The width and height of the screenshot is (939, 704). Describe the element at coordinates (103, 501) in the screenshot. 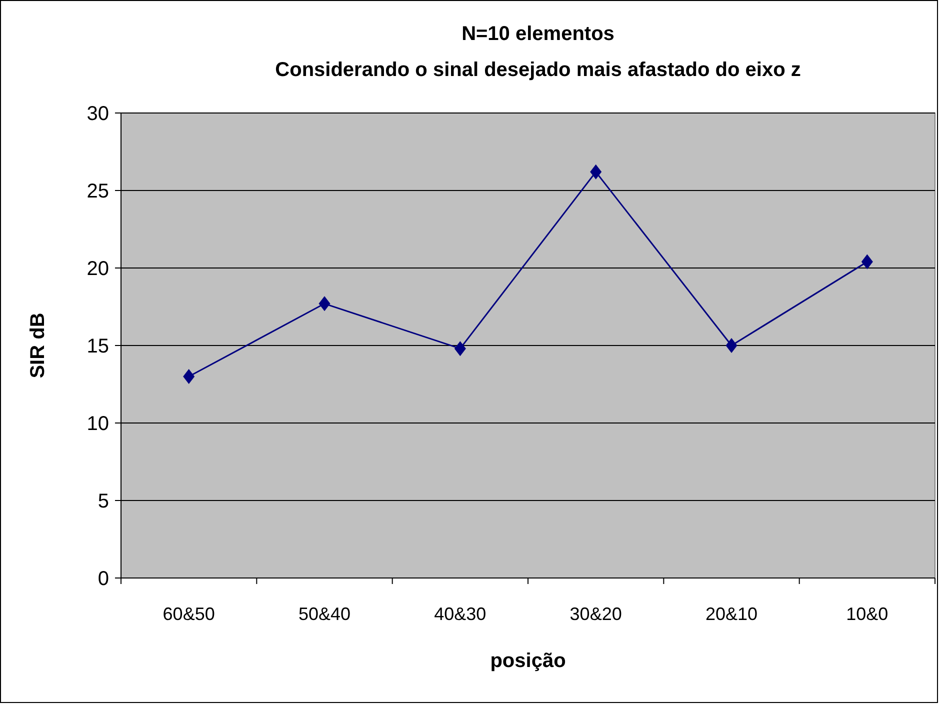

I see `y-tick-label: 5` at that location.